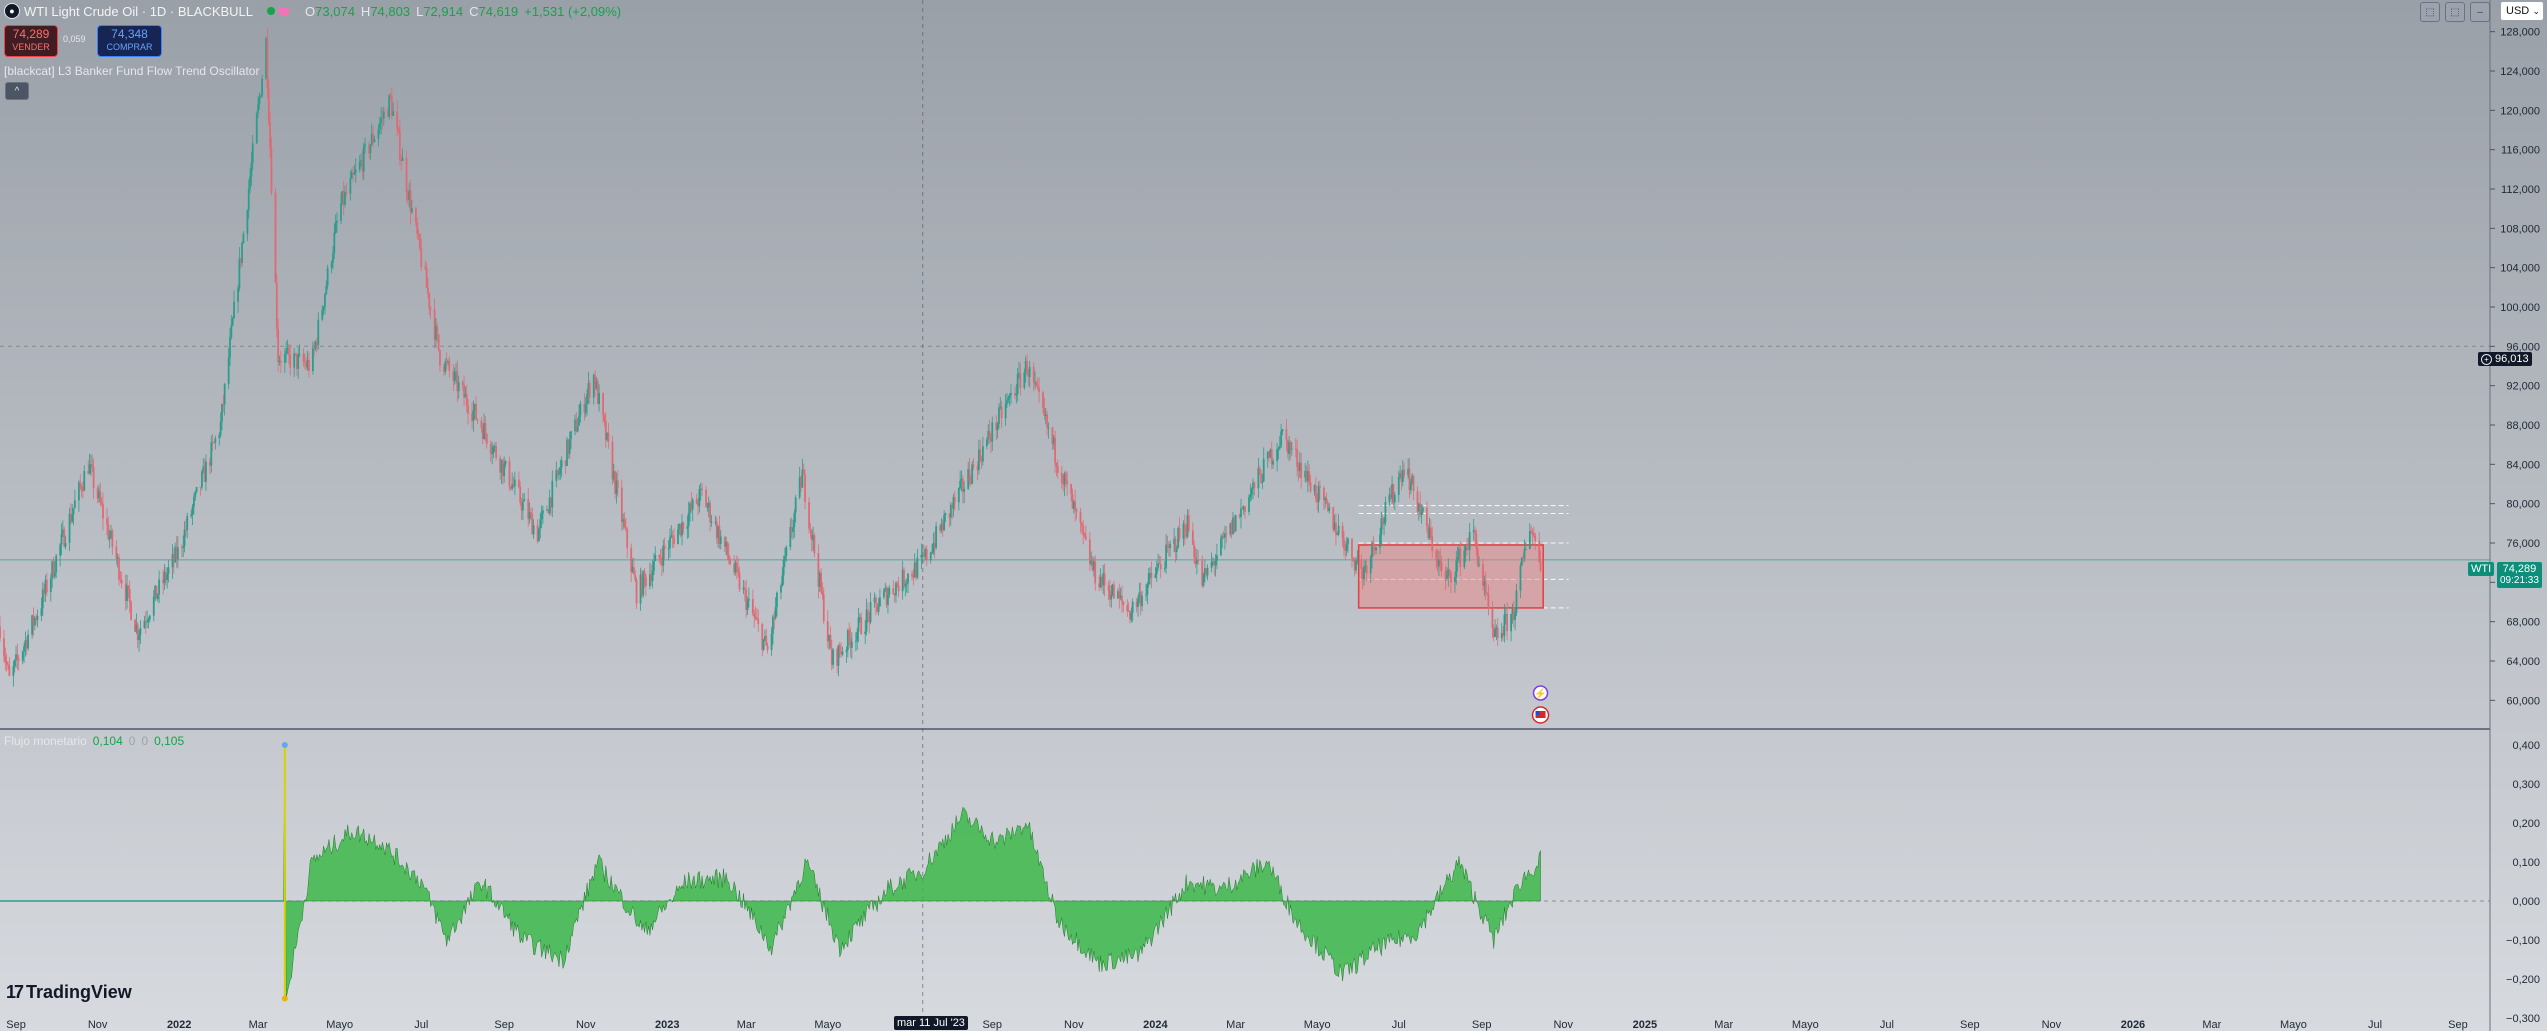  What do you see at coordinates (2430, 12) in the screenshot?
I see `screenshot-icon: ⬚` at bounding box center [2430, 12].